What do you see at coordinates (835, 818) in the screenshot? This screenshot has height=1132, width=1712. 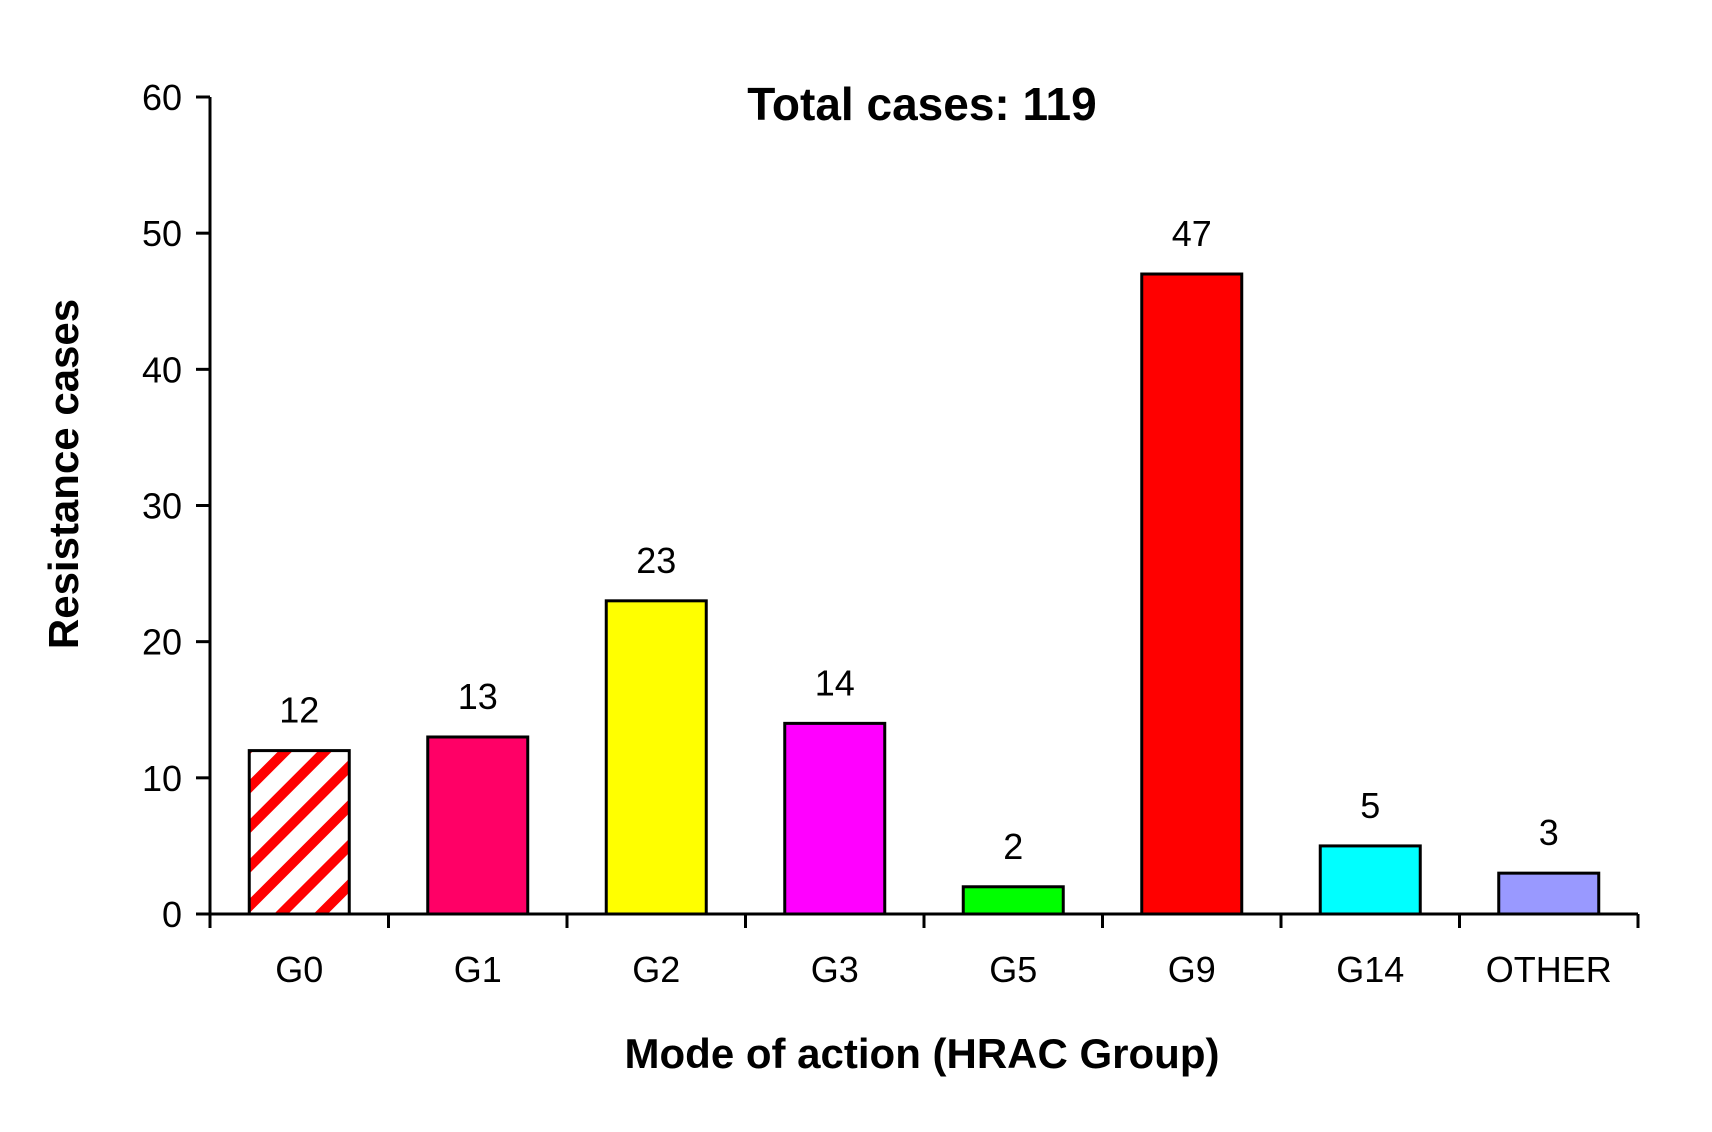 I see `bar-g3` at bounding box center [835, 818].